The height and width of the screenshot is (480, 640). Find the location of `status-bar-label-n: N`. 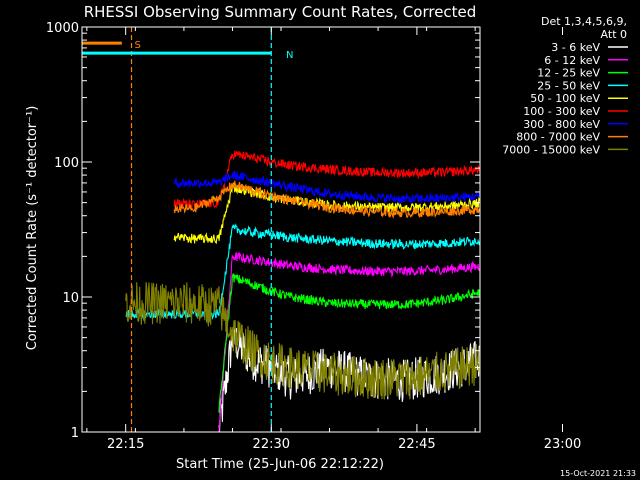

status-bar-label-n: N is located at coordinates (289, 55).